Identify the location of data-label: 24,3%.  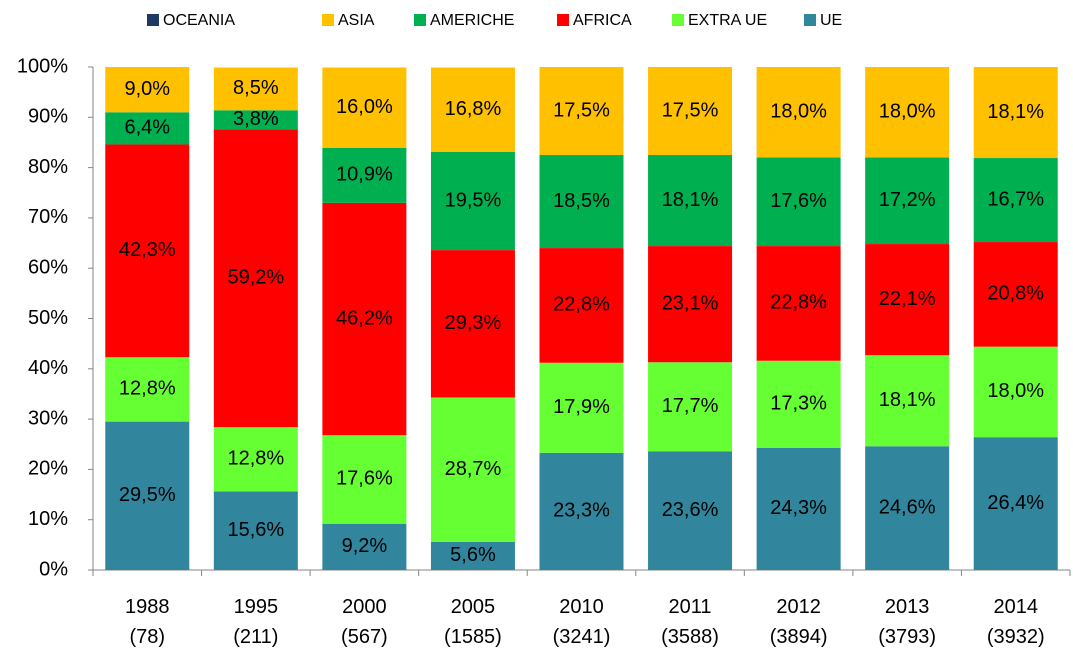
(798, 508).